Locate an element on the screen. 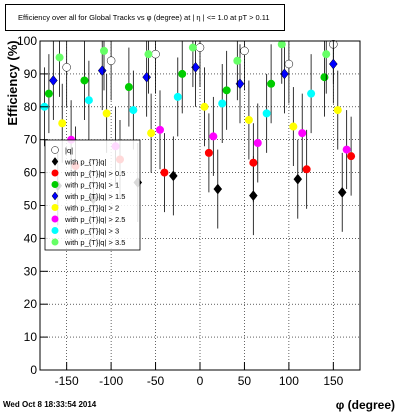  y-tick-label: 100 is located at coordinates (27, 41).